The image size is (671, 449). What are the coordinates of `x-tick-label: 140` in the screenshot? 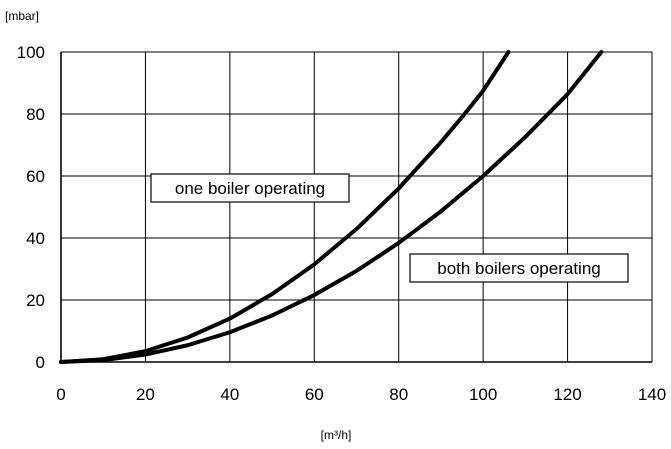 It's located at (652, 394).